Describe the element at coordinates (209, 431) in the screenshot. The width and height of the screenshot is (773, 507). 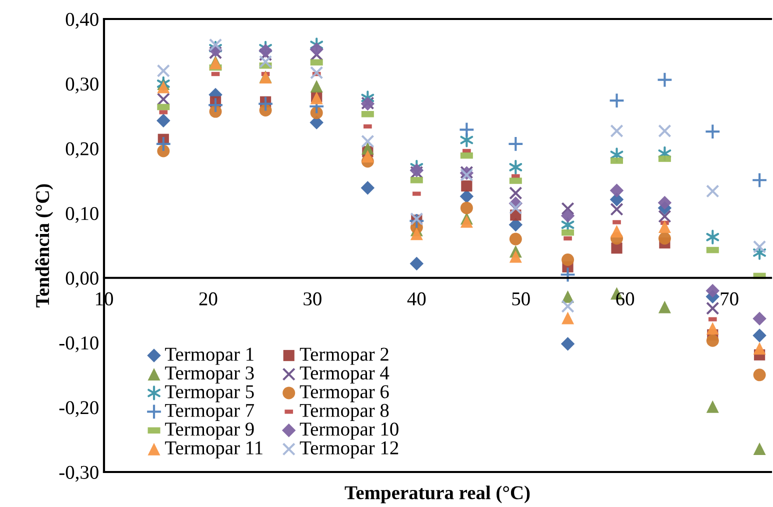
I see `legend-label: Termopar 9` at that location.